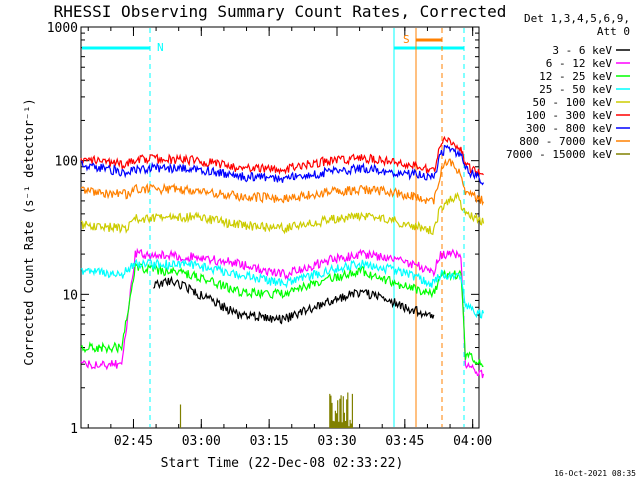 The width and height of the screenshot is (640, 480). What do you see at coordinates (573, 102) in the screenshot?
I see `legend-label-4: 50 - 100 keV` at bounding box center [573, 102].